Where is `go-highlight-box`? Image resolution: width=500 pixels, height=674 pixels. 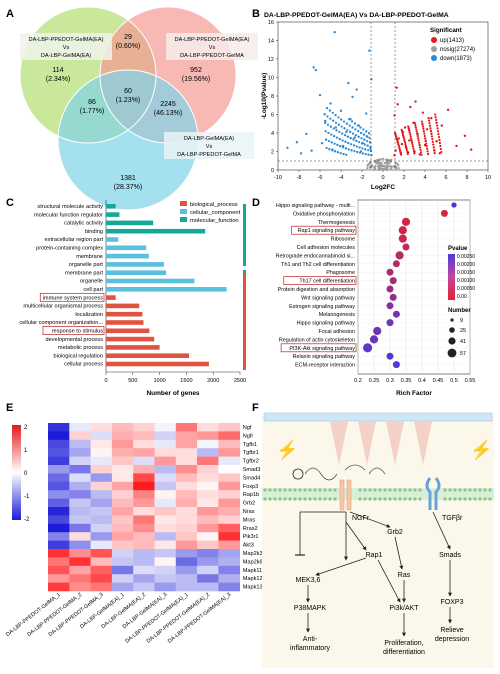 go-highlight-box is located at coordinates (73, 330).